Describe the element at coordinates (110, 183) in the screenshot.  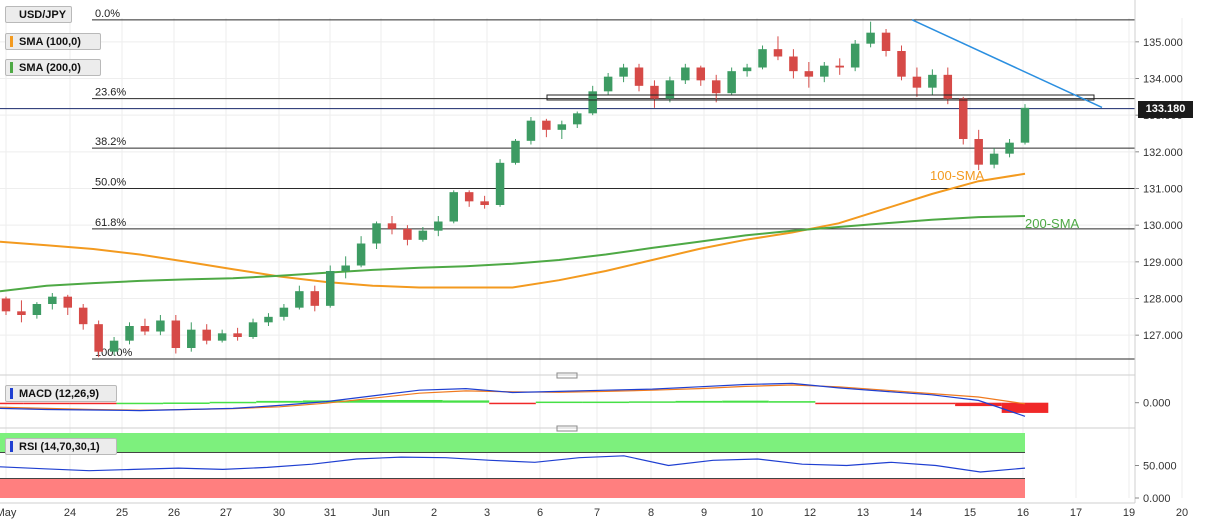
I see `fib-label: 50.0%` at that location.